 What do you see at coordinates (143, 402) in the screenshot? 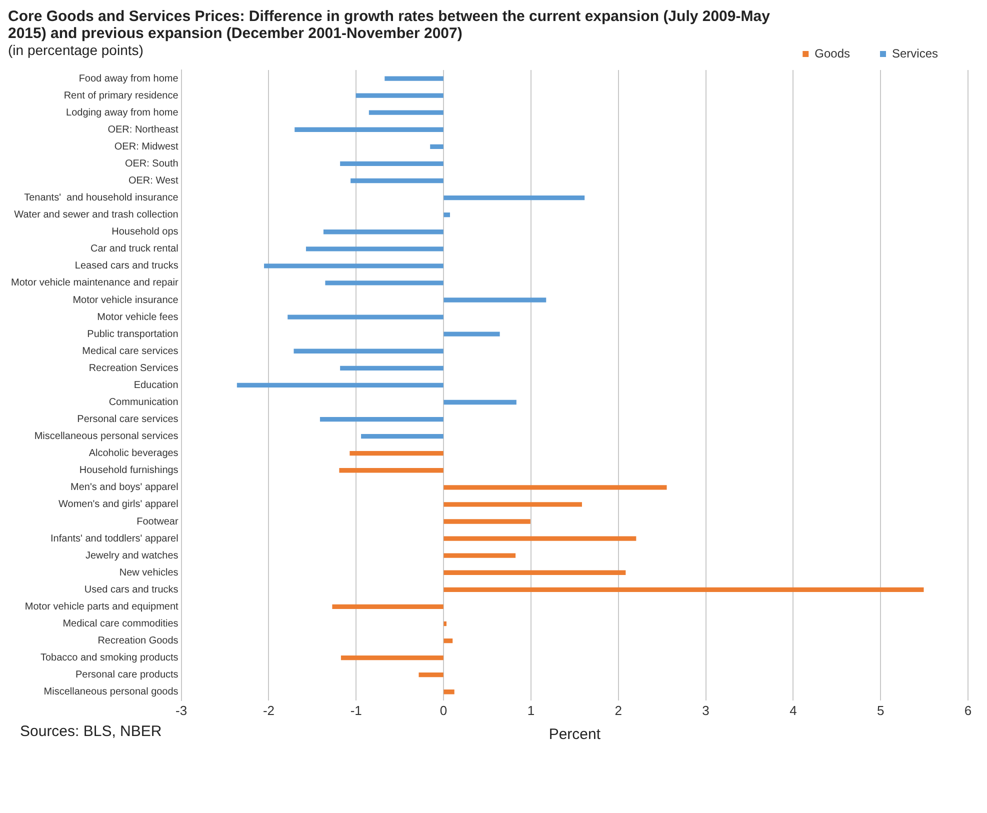
I see `y-tick-label: Communication` at bounding box center [143, 402].